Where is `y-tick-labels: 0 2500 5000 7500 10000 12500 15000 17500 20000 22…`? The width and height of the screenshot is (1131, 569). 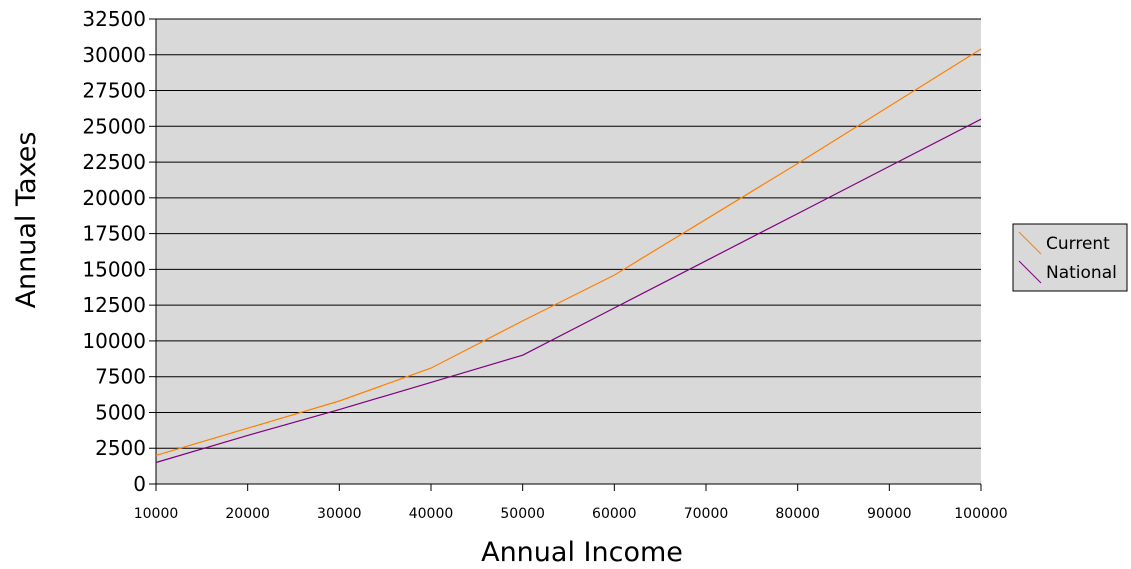 y-tick-labels: 0 2500 5000 7500 10000 12500 15000 17500 20000 22… is located at coordinates (119, 251).